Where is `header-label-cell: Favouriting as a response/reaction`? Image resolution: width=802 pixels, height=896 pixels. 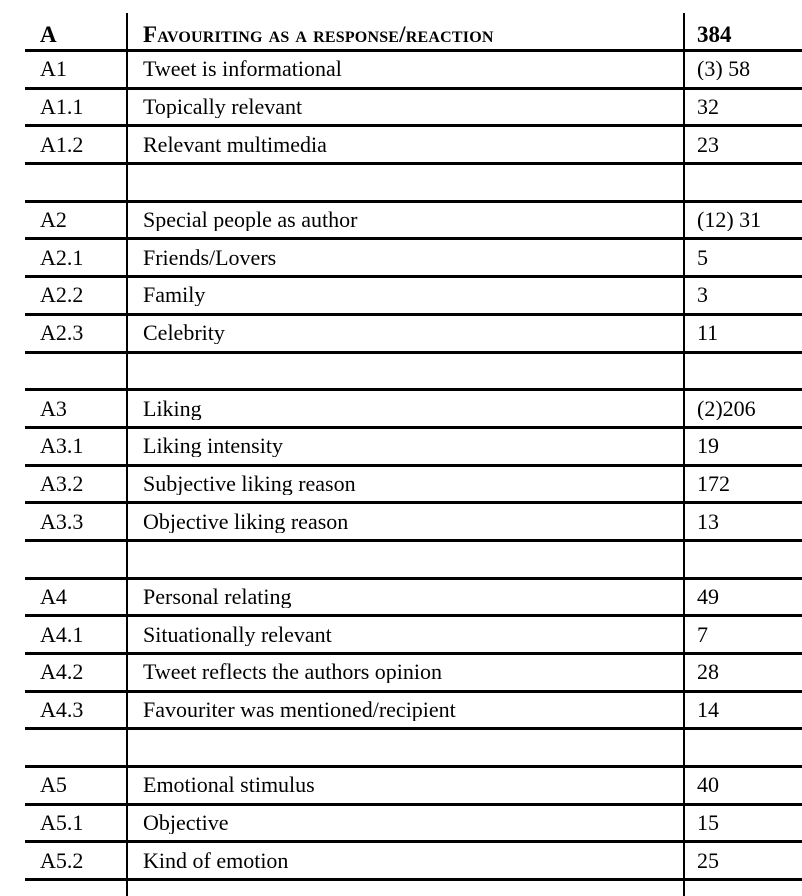 header-label-cell: Favouriting as a response/reaction is located at coordinates (318, 34).